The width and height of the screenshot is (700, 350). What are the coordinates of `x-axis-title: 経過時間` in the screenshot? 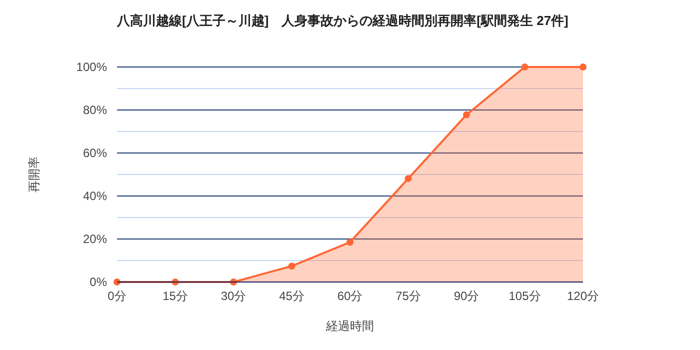 It's located at (349, 326).